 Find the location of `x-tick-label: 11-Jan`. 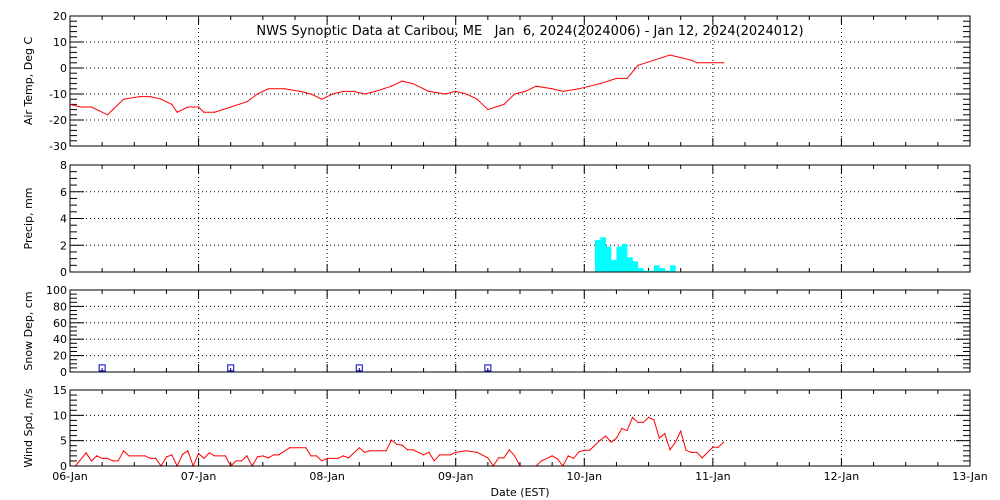

x-tick-label: 11-Jan is located at coordinates (713, 476).